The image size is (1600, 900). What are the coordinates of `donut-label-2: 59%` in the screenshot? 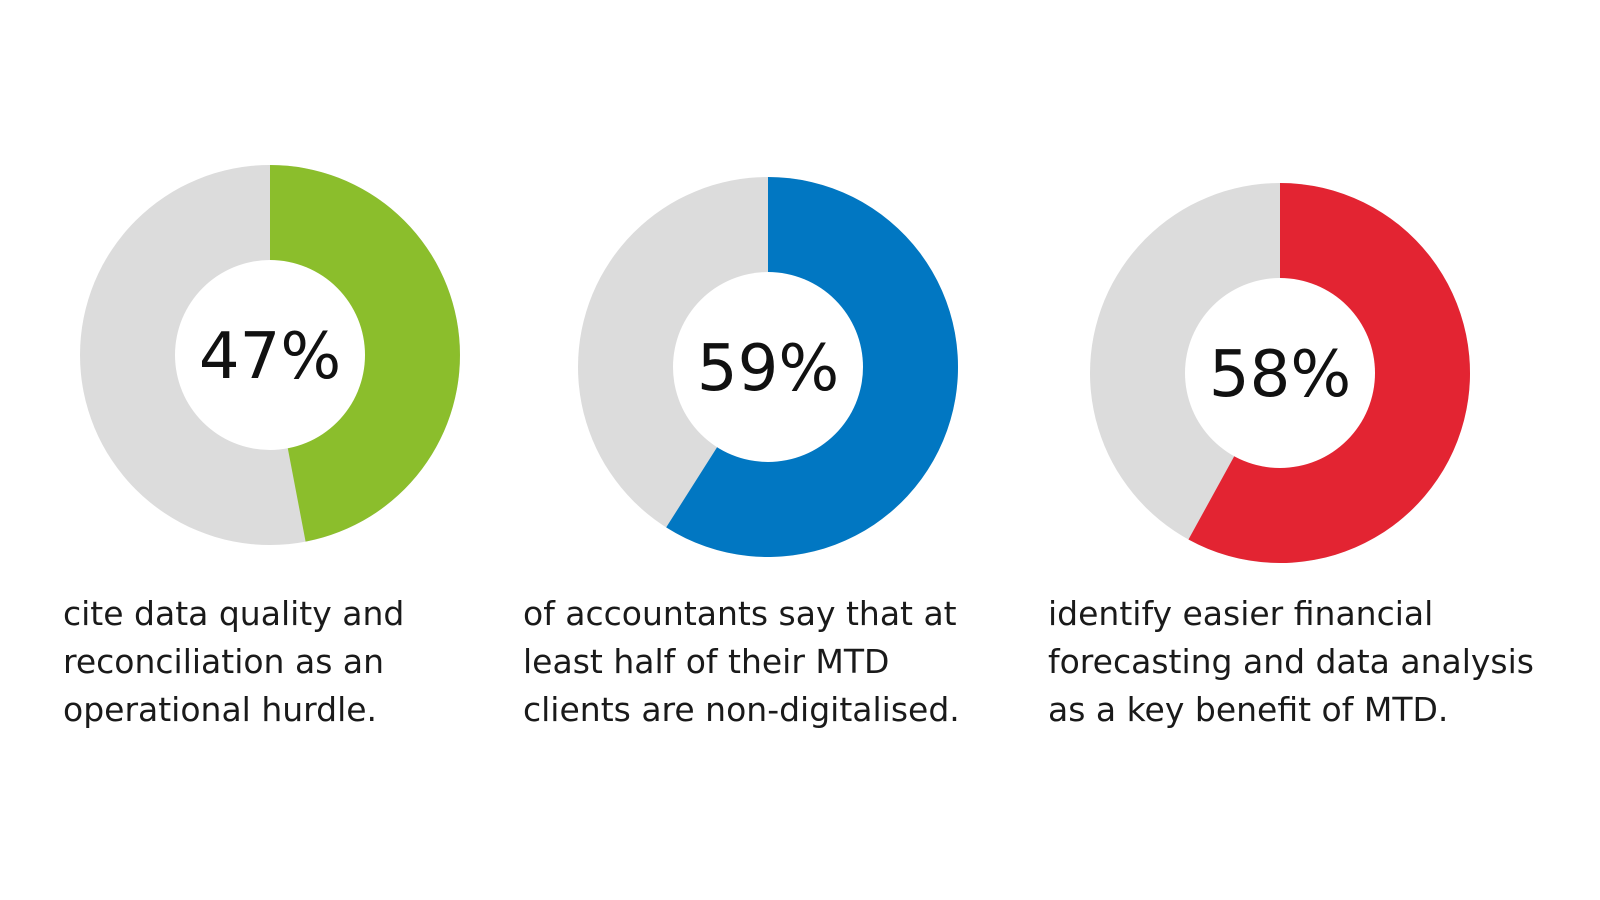 It's located at (768, 369).